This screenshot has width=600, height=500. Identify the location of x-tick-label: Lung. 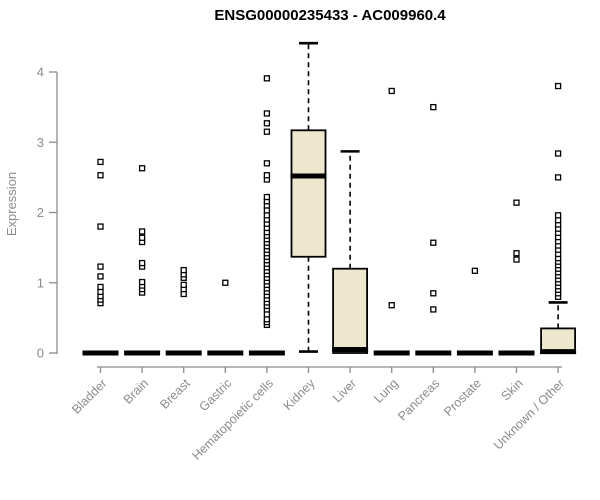
(386, 391).